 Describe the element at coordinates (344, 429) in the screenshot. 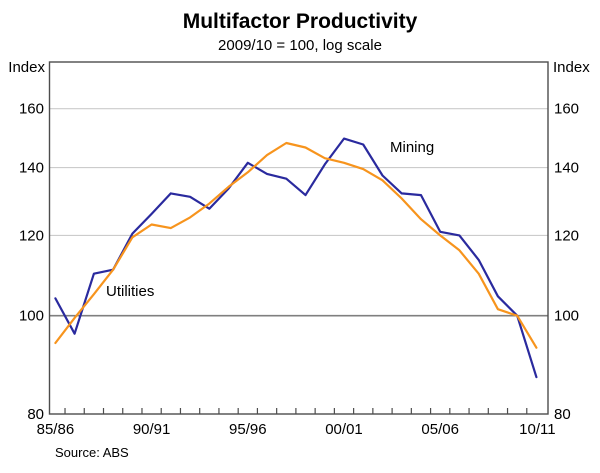

I see `x-tick-label-00-01: 00/01` at that location.